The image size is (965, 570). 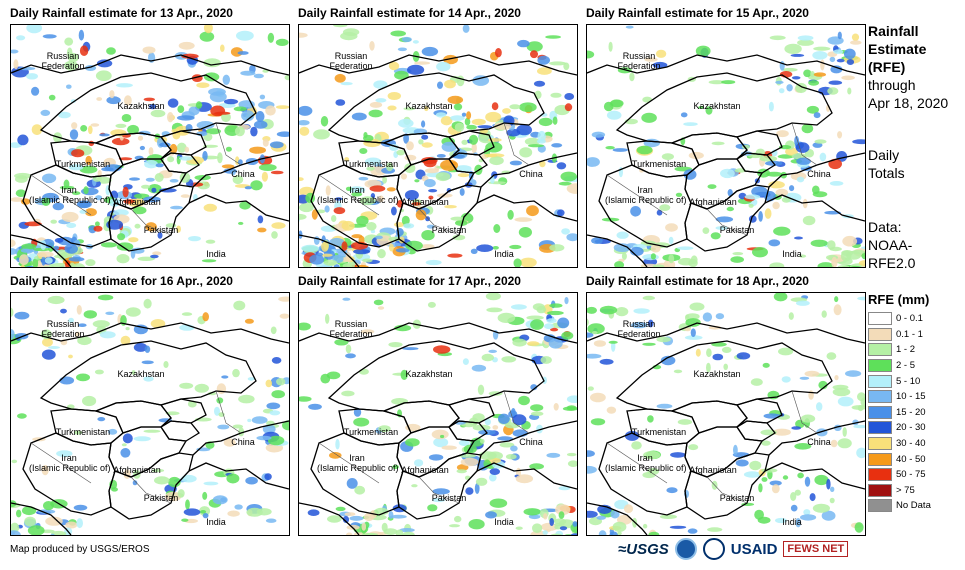 I want to click on legend-item: 0 - 0.1, so click(x=899, y=319).